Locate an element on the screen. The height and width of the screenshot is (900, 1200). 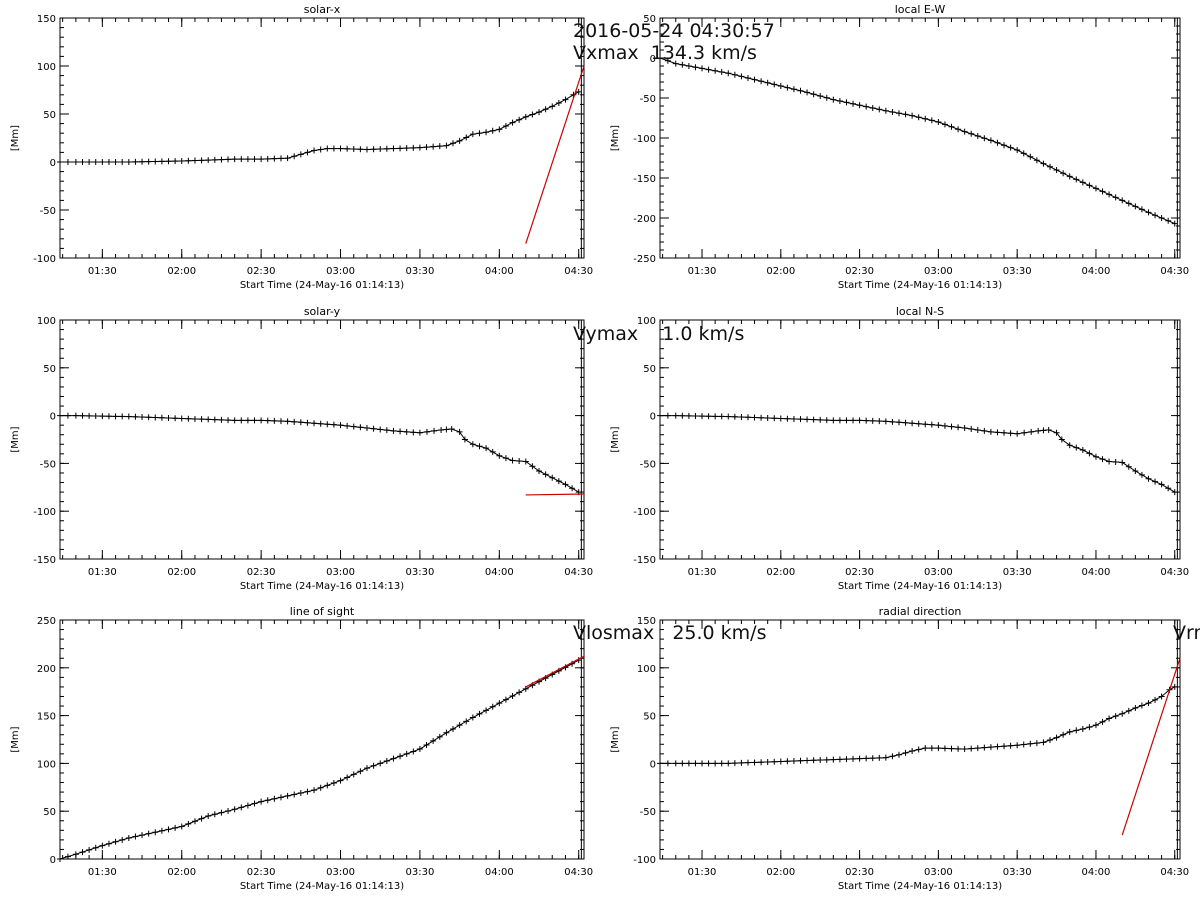
x-tick-label: 04:00 is located at coordinates (1096, 271).